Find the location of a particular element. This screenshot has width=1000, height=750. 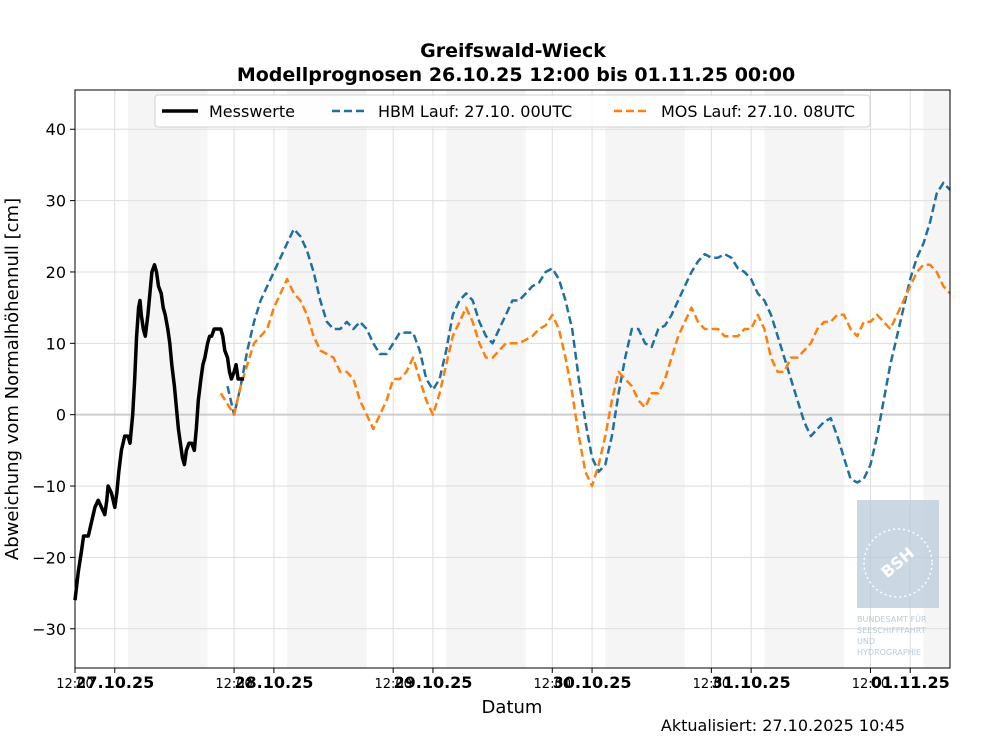

series-line-messwerte is located at coordinates (158, 432).